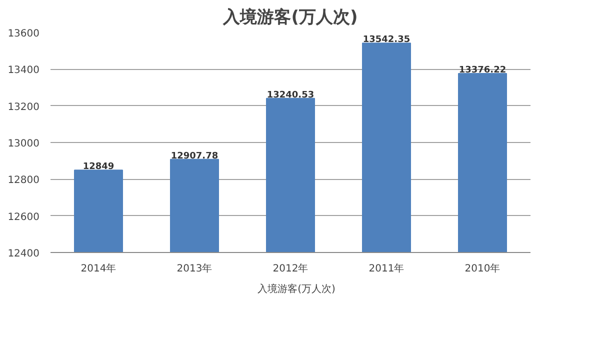  I want to click on text: 入境游客(万人次), so click(297, 289).